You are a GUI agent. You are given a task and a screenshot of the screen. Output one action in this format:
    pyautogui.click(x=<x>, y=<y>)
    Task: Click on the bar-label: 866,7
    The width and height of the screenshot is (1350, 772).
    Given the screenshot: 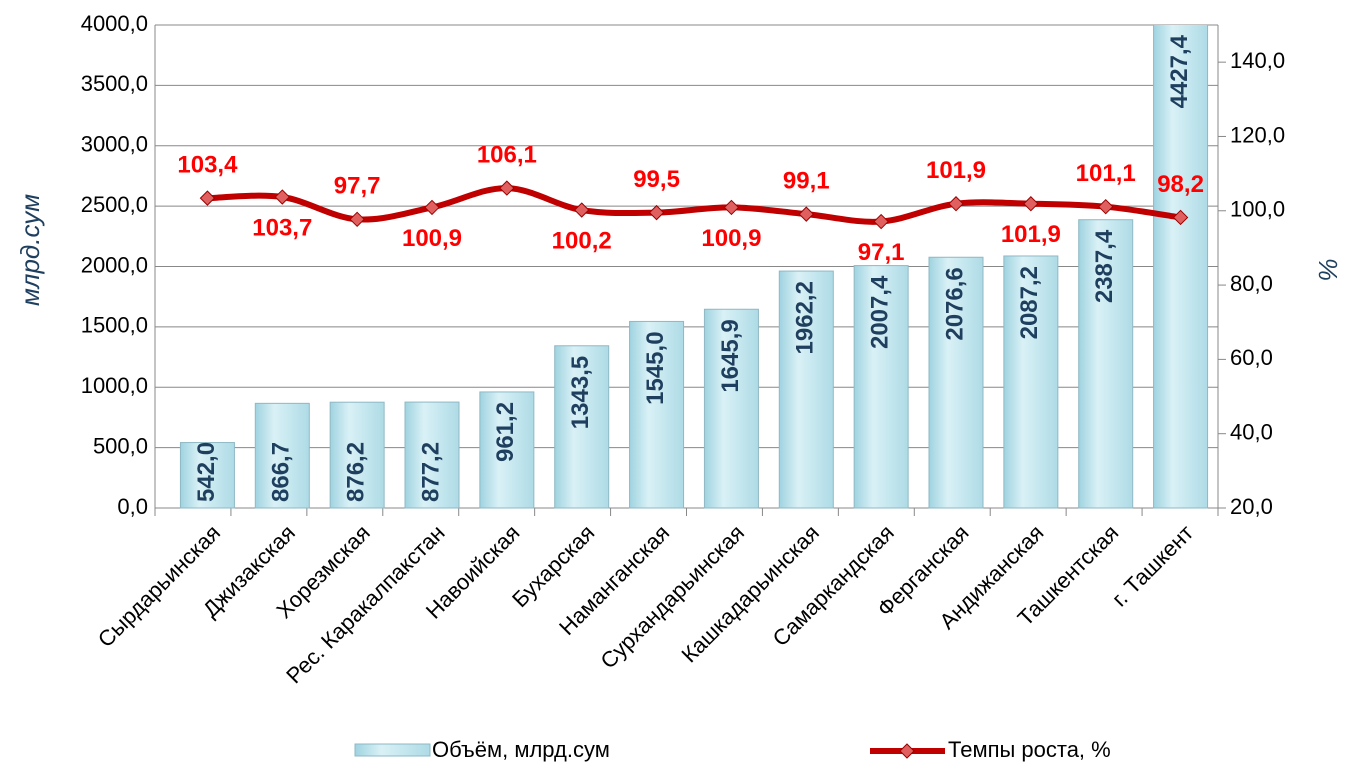 What is the action you would take?
    pyautogui.click(x=281, y=472)
    